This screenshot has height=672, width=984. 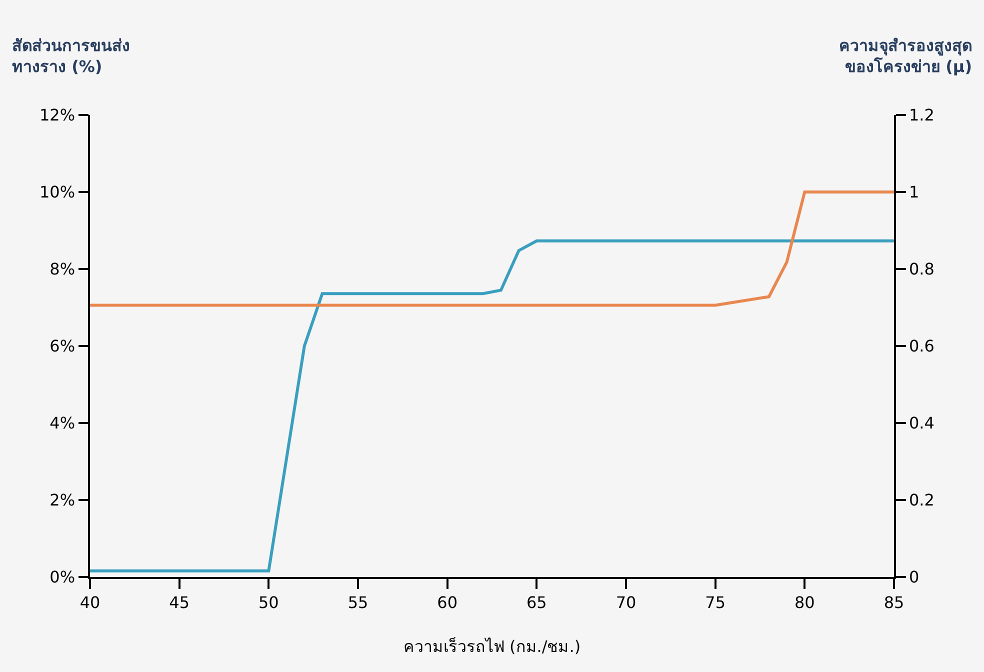 What do you see at coordinates (626, 602) in the screenshot?
I see `x-tick-label: 70` at bounding box center [626, 602].